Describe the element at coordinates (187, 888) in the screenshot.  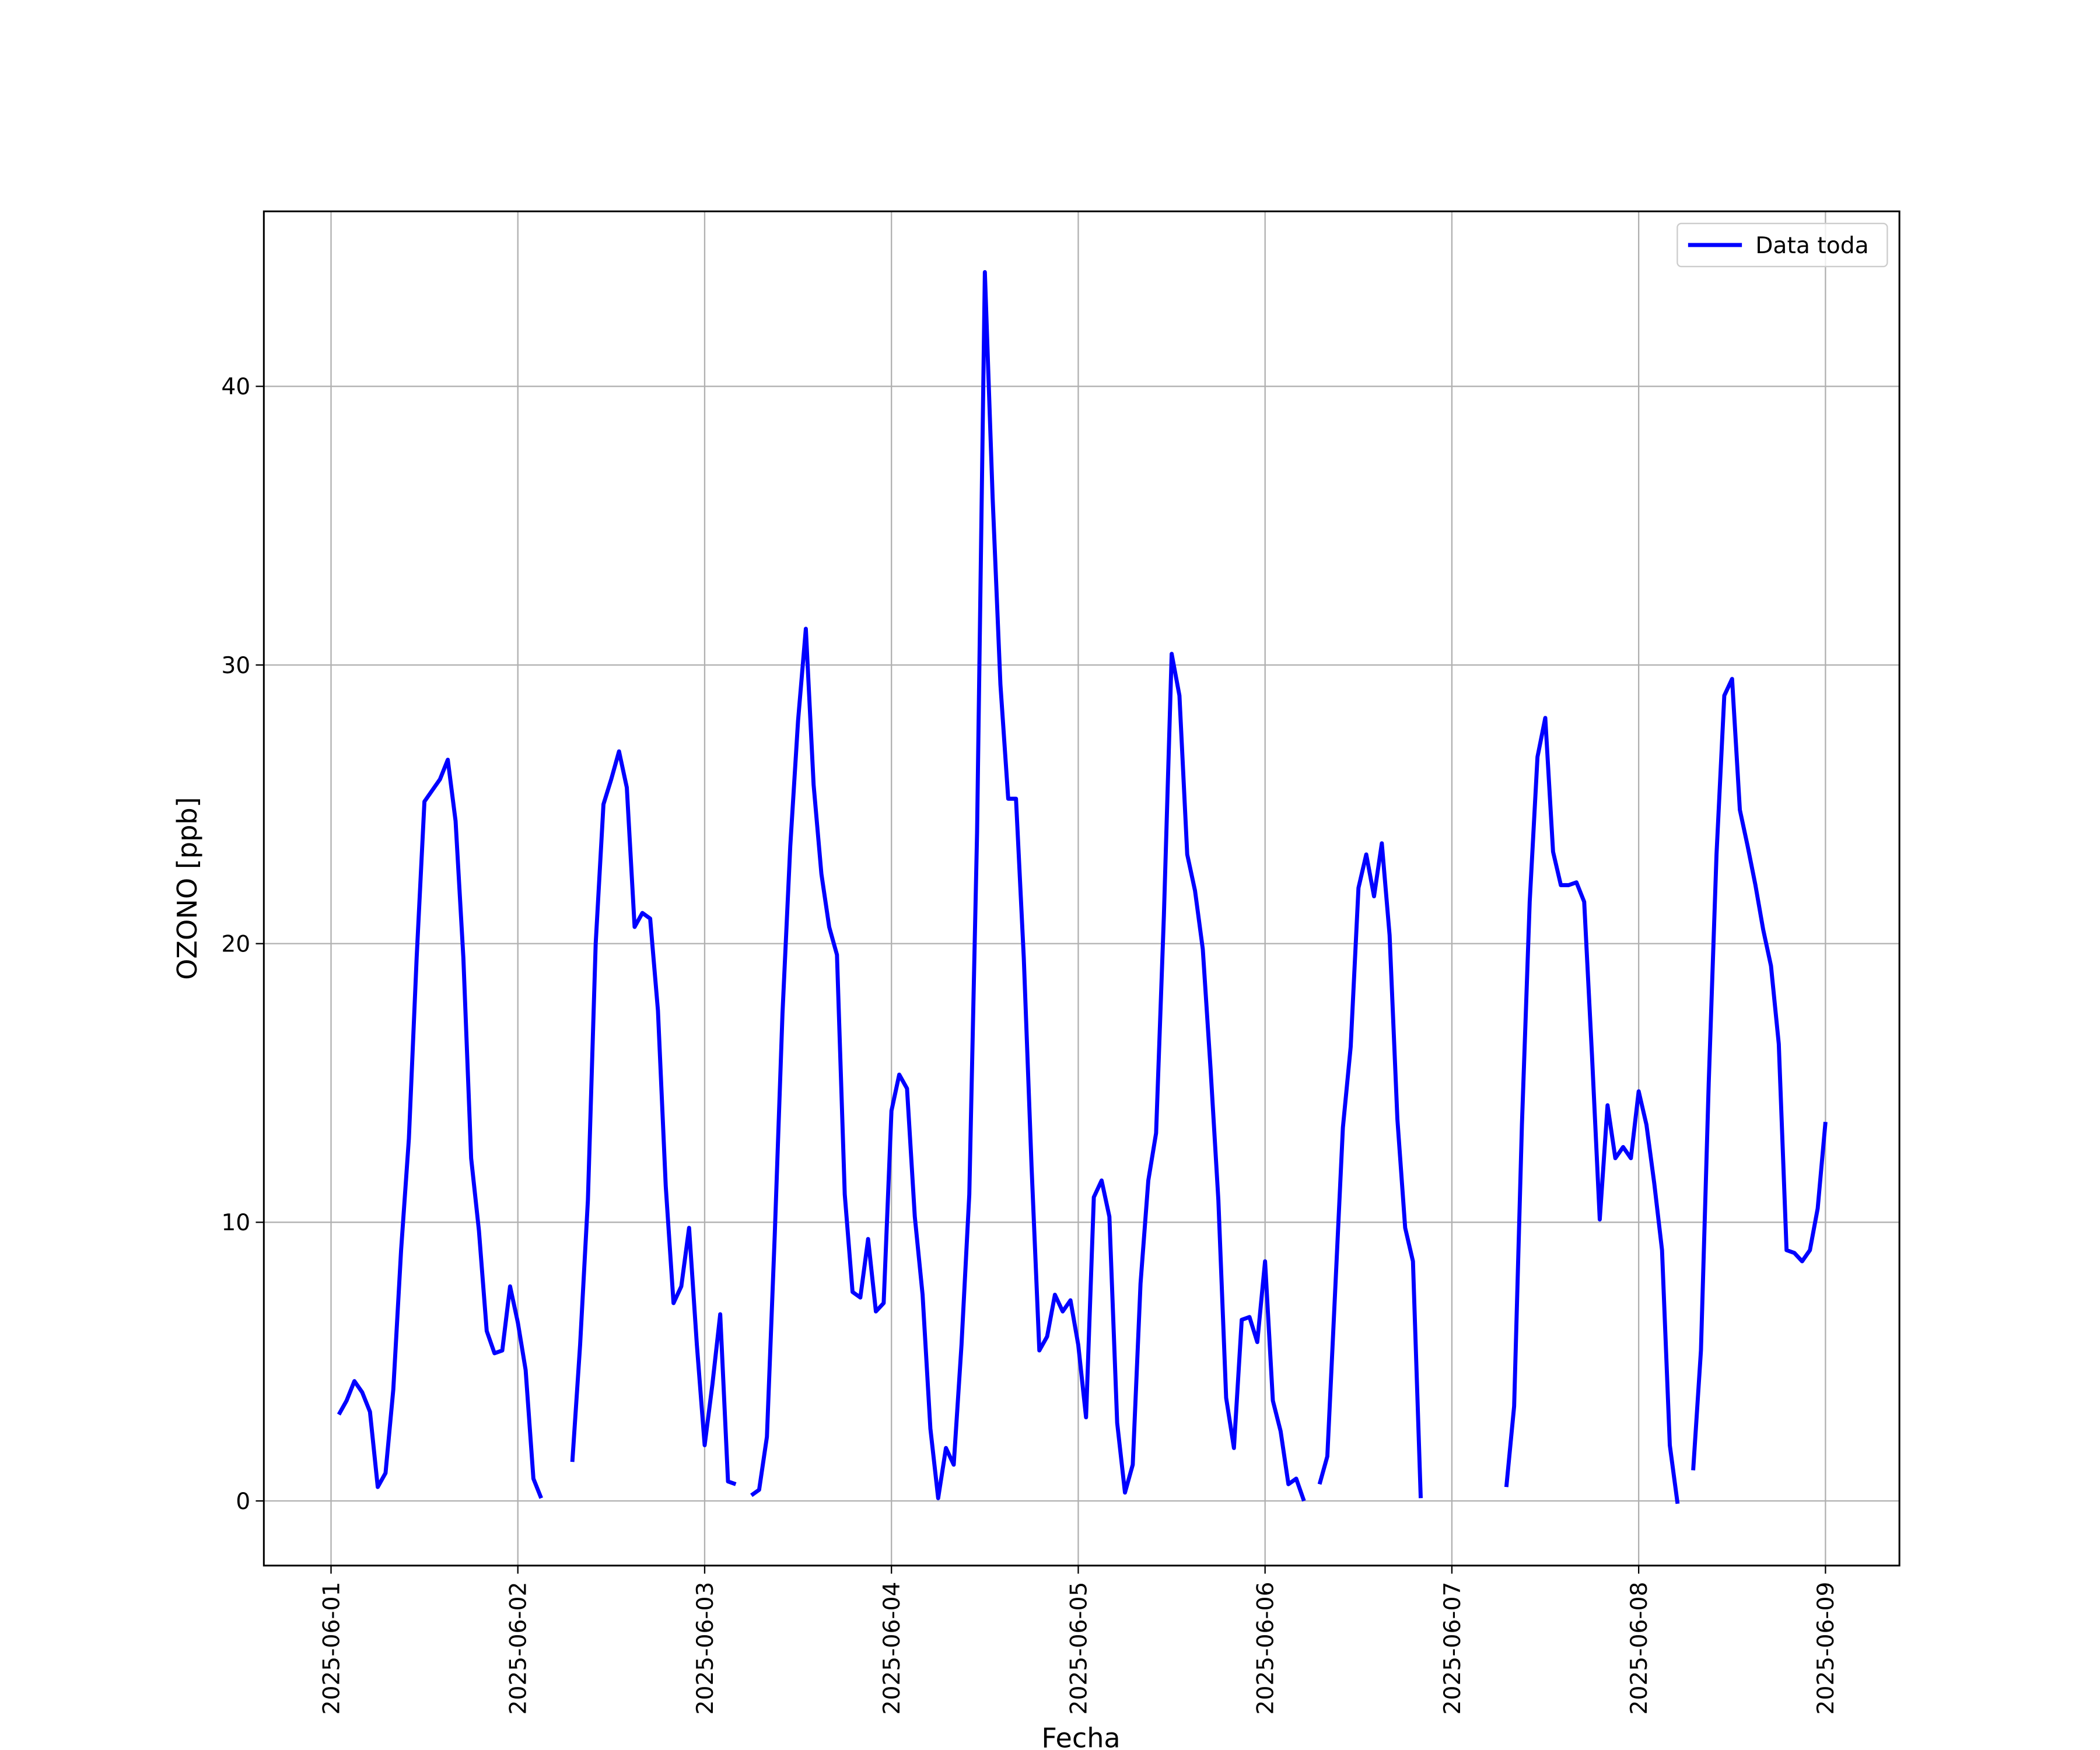
I see `y-axis-label: OZONO [ppb]` at that location.